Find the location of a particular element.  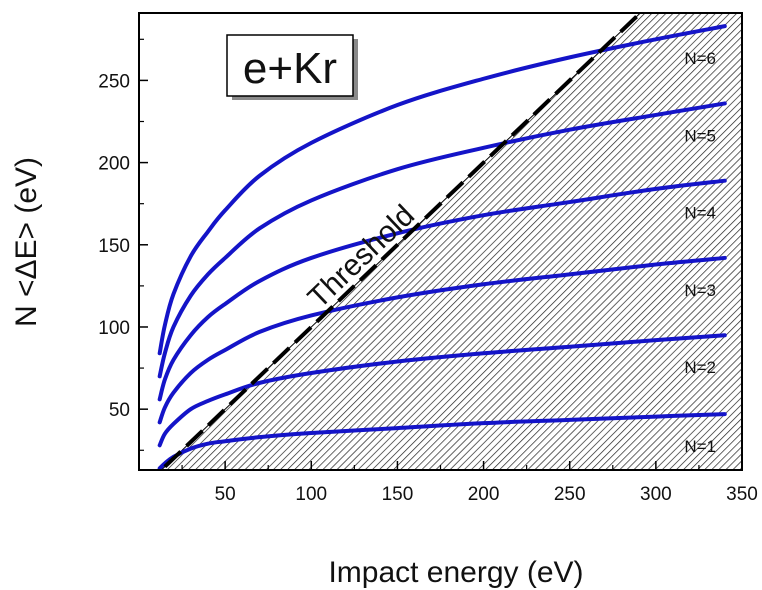

x-tick-label: 350 is located at coordinates (742, 494).